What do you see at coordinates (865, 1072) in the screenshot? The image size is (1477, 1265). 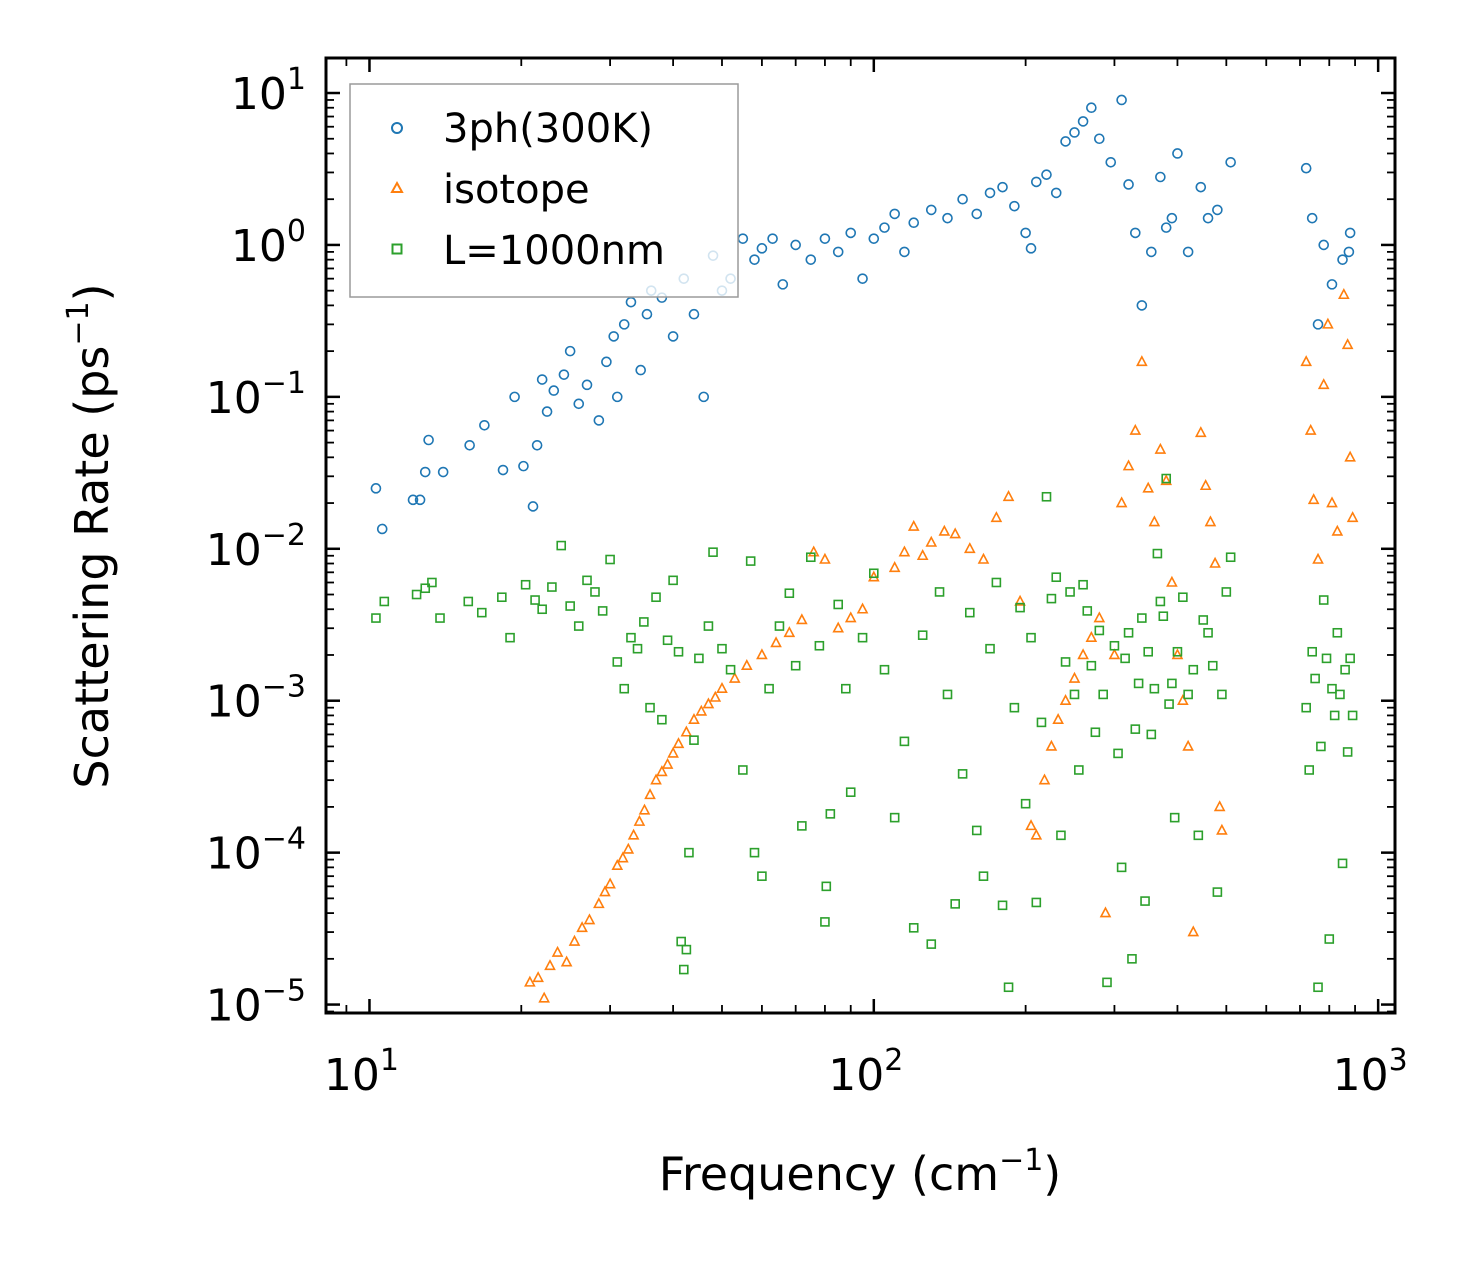 I see `x-tick-label: 102` at bounding box center [865, 1072].